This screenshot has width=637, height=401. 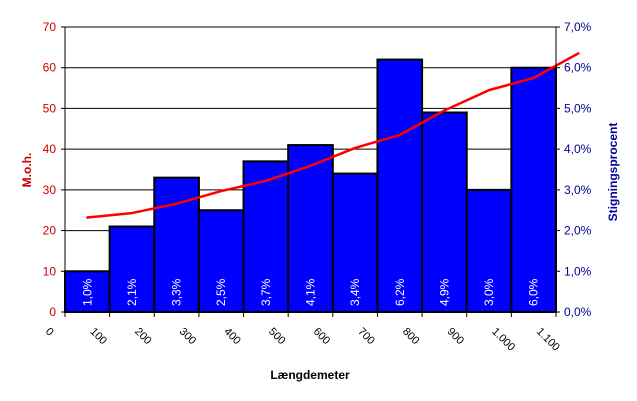 What do you see at coordinates (578, 231) in the screenshot?
I see `y2-tick-label: 2,0%` at bounding box center [578, 231].